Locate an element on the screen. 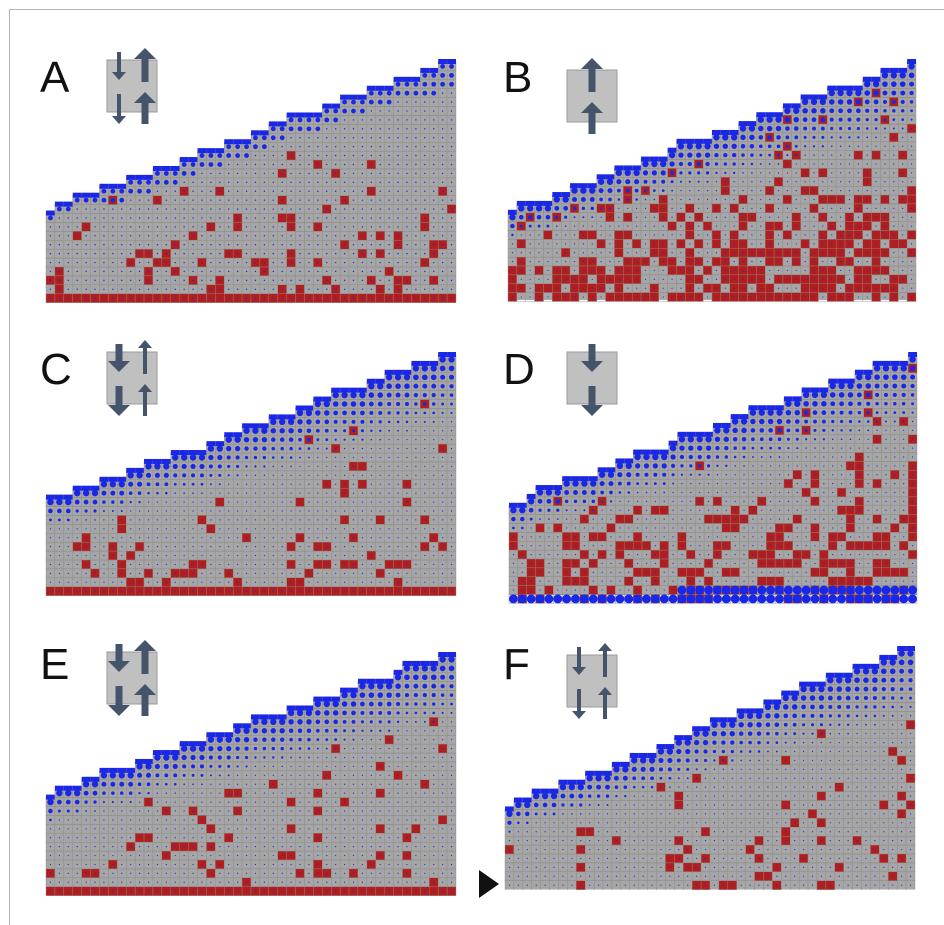 The height and width of the screenshot is (925, 944). direction-icon-f is located at coordinates (592, 681).